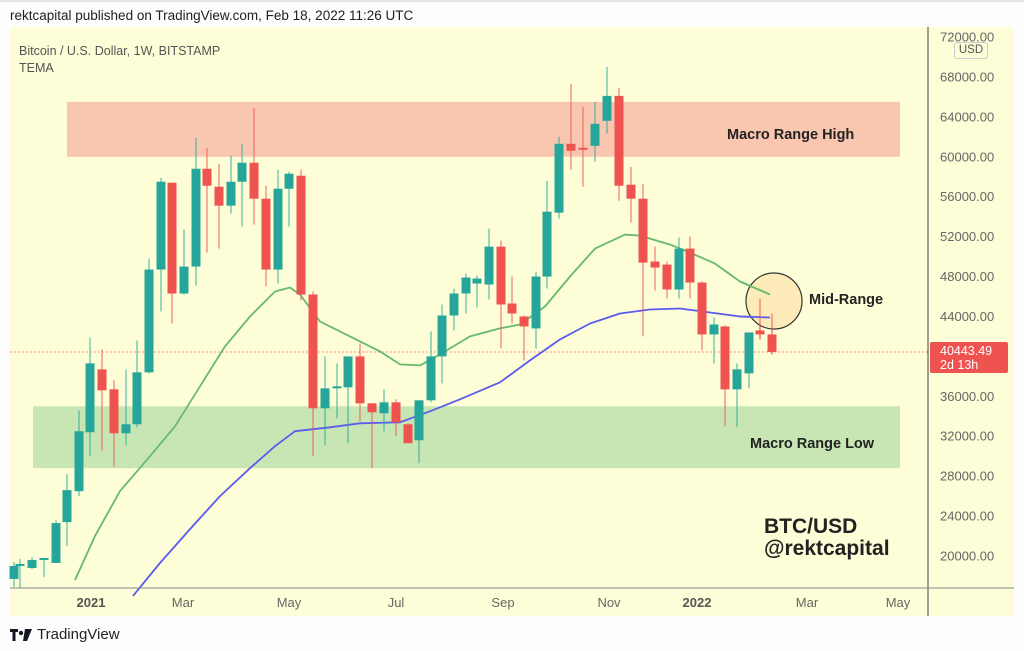 Image resolution: width=1024 pixels, height=651 pixels. Describe the element at coordinates (967, 37) in the screenshot. I see `price-tick-label: 72000.00` at that location.